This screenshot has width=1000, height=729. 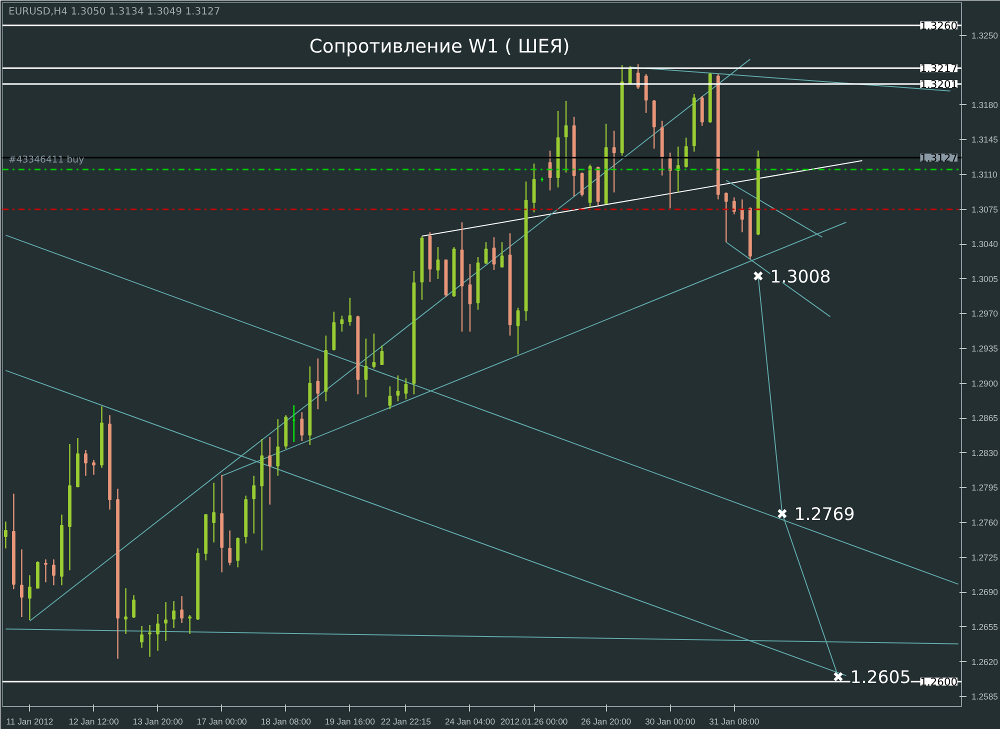 What do you see at coordinates (93, 721) in the screenshot?
I see `x-tick-label: 12 Jan 12:00` at bounding box center [93, 721].